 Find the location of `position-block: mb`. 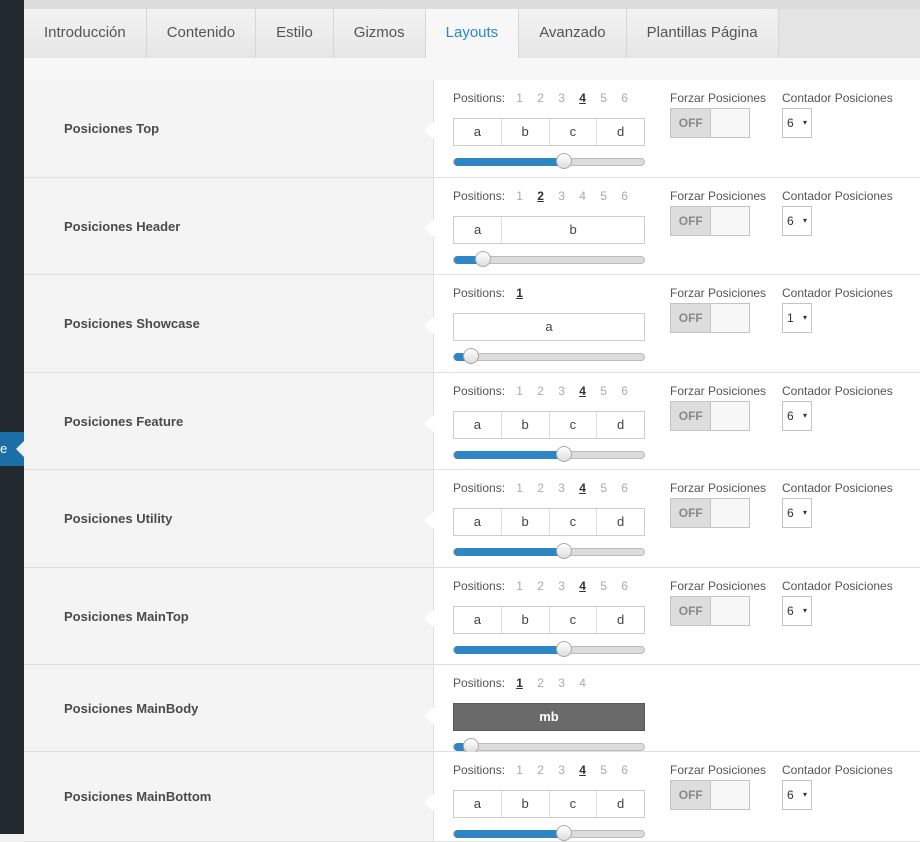

position-block: mb is located at coordinates (549, 716).